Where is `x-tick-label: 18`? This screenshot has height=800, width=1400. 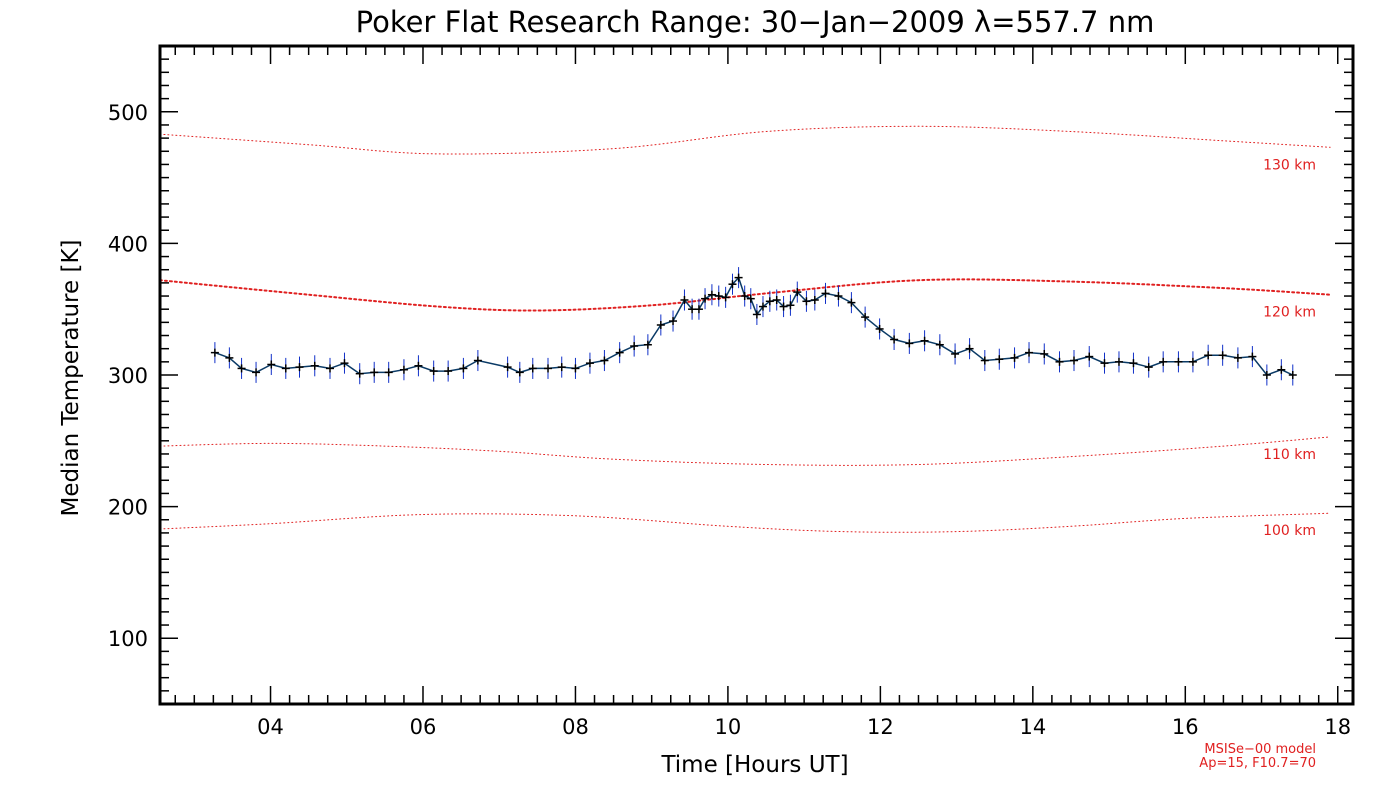 x-tick-label: 18 is located at coordinates (1337, 727).